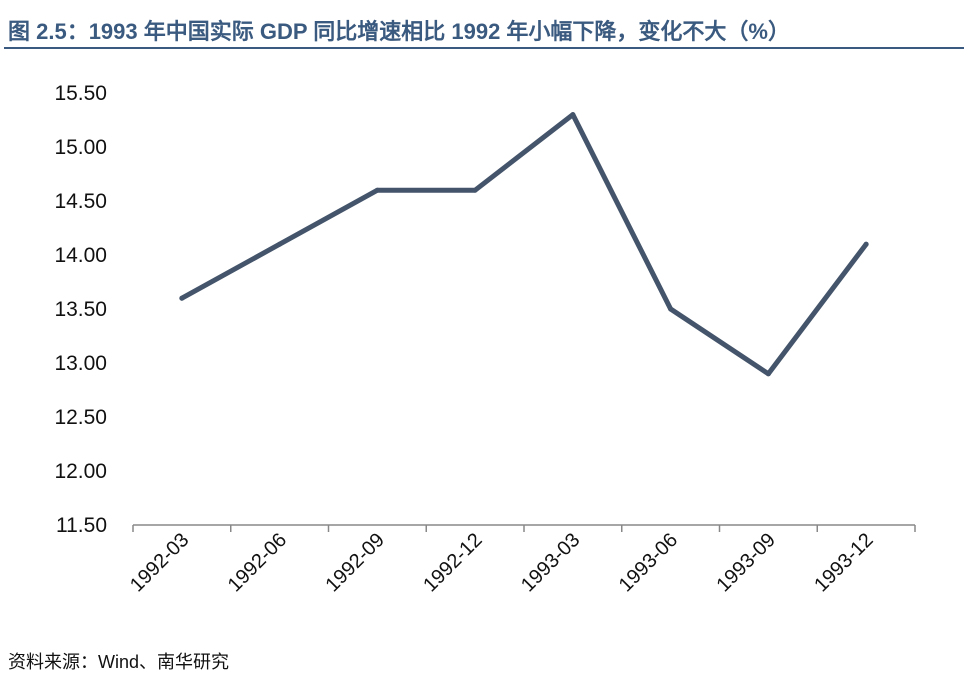  I want to click on x-tick-label: 1993-09, so click(745, 562).